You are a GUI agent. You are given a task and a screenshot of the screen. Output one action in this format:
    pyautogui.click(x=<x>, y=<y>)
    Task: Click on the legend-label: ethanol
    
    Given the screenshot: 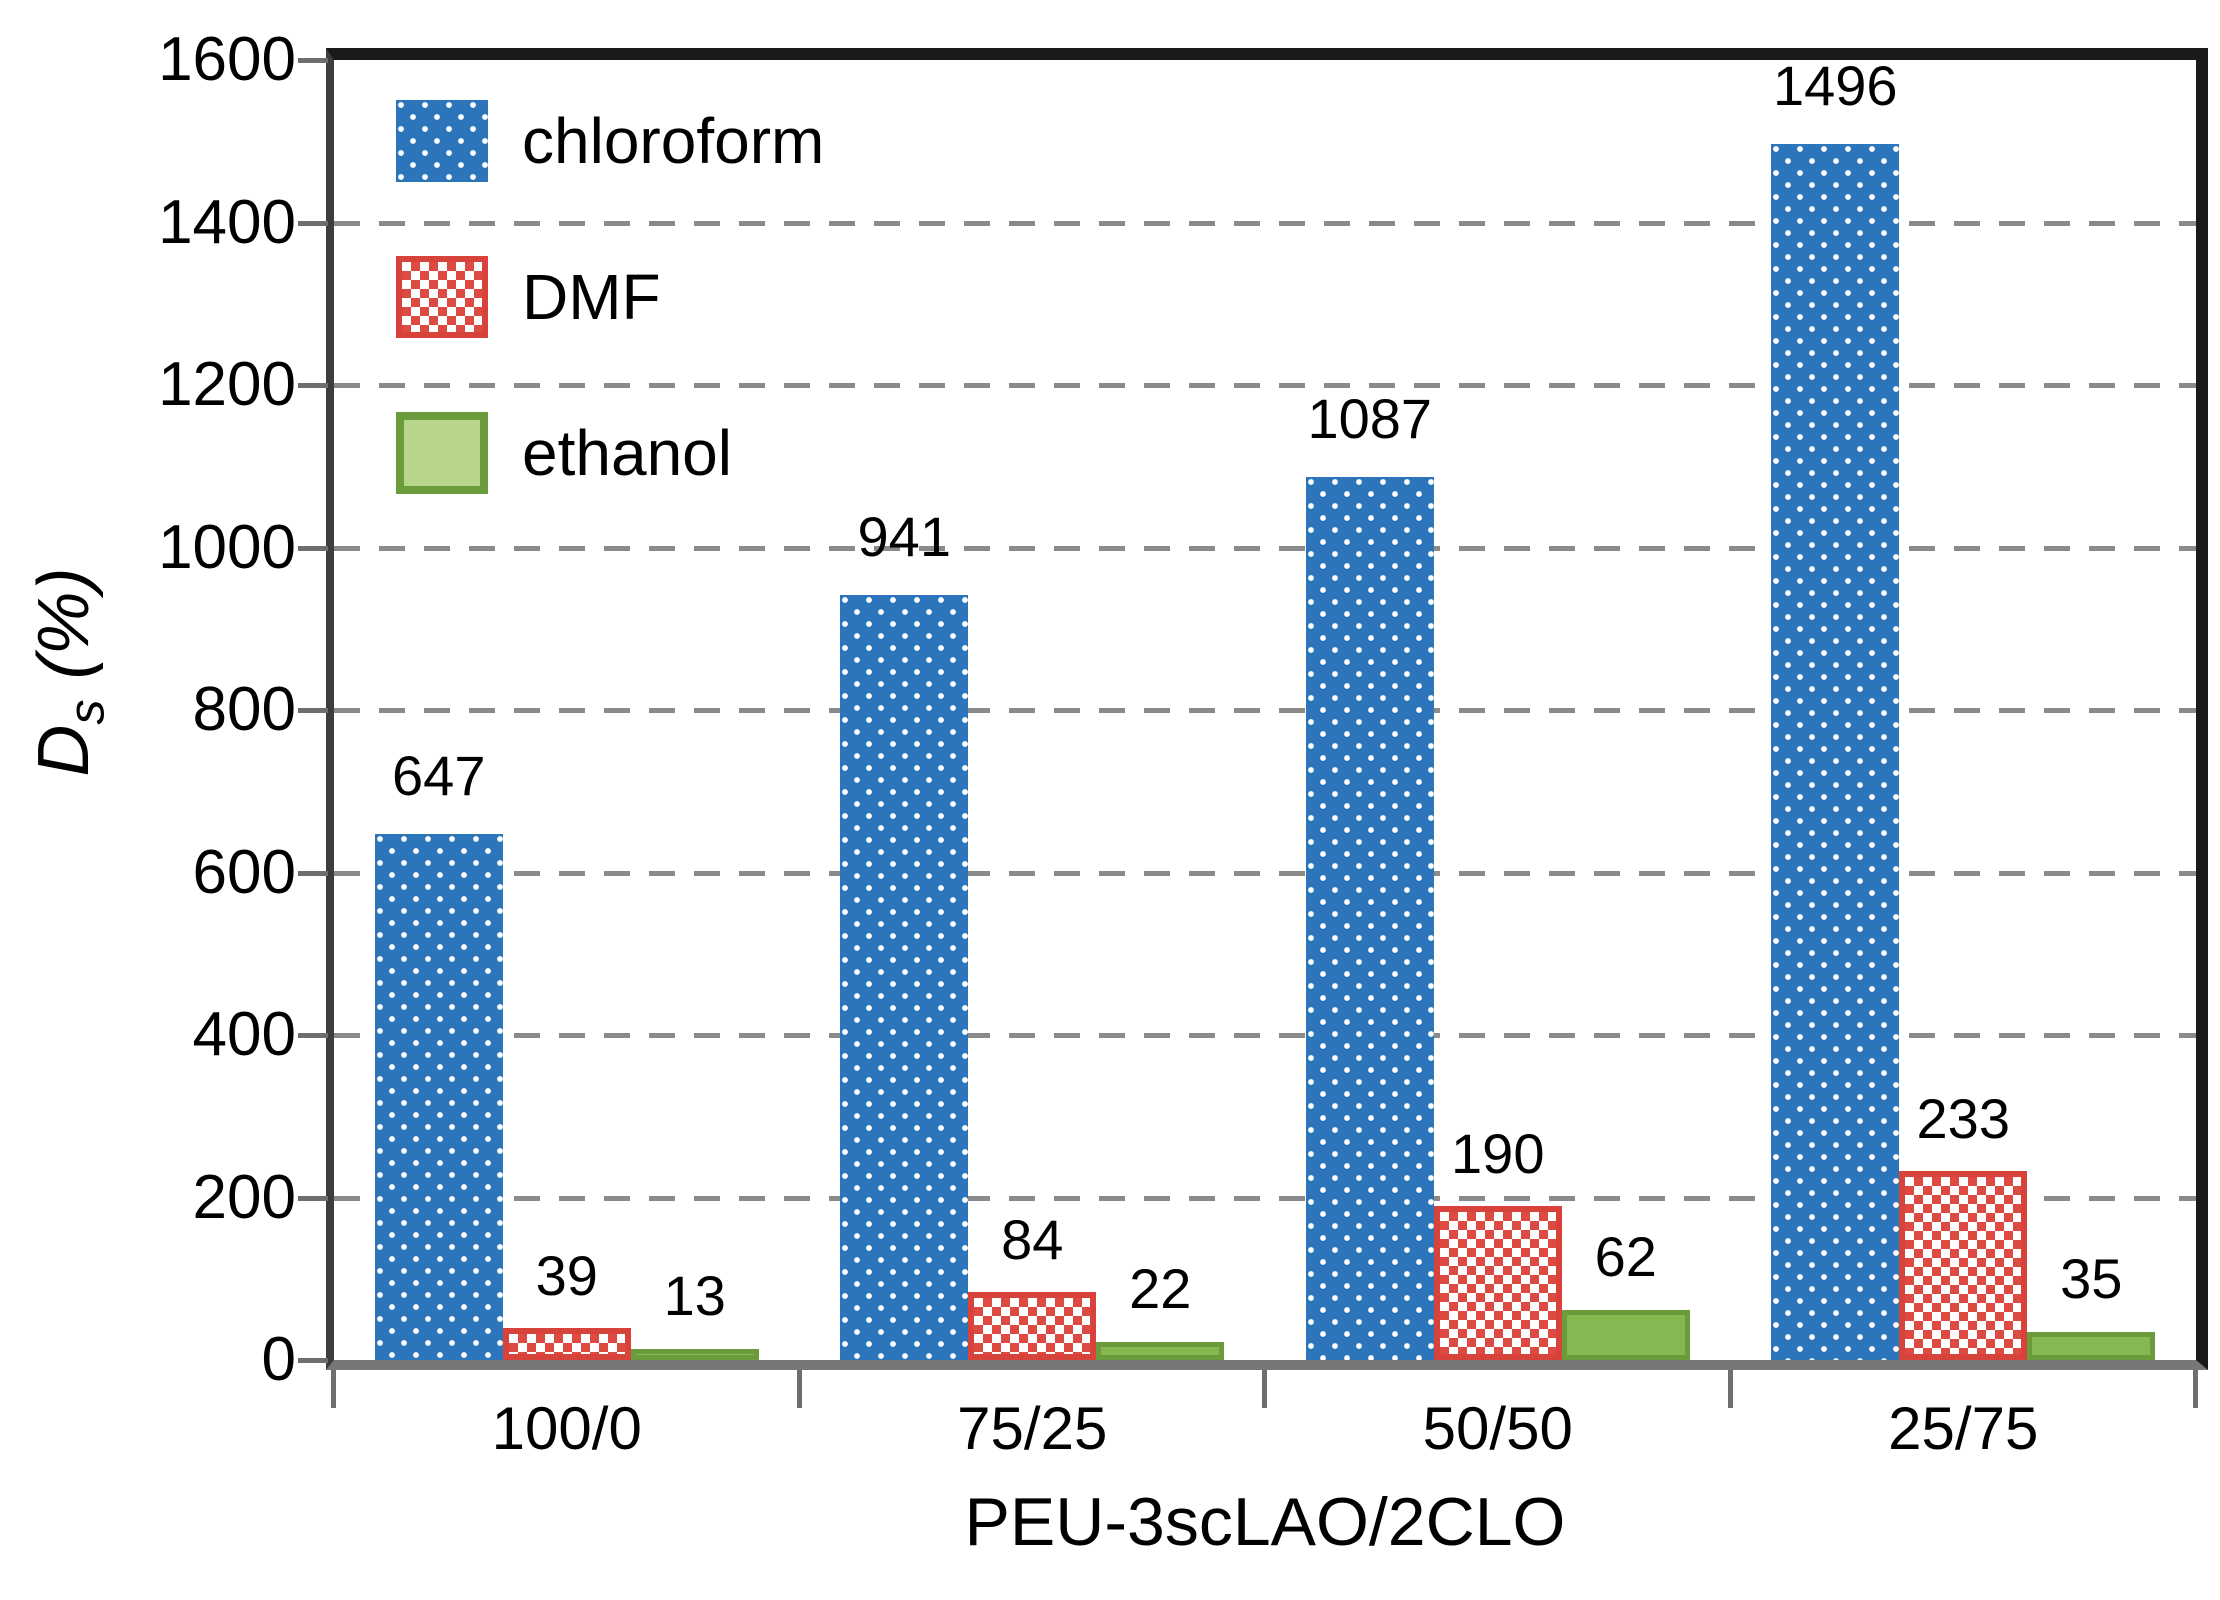 What is the action you would take?
    pyautogui.click(x=627, y=453)
    